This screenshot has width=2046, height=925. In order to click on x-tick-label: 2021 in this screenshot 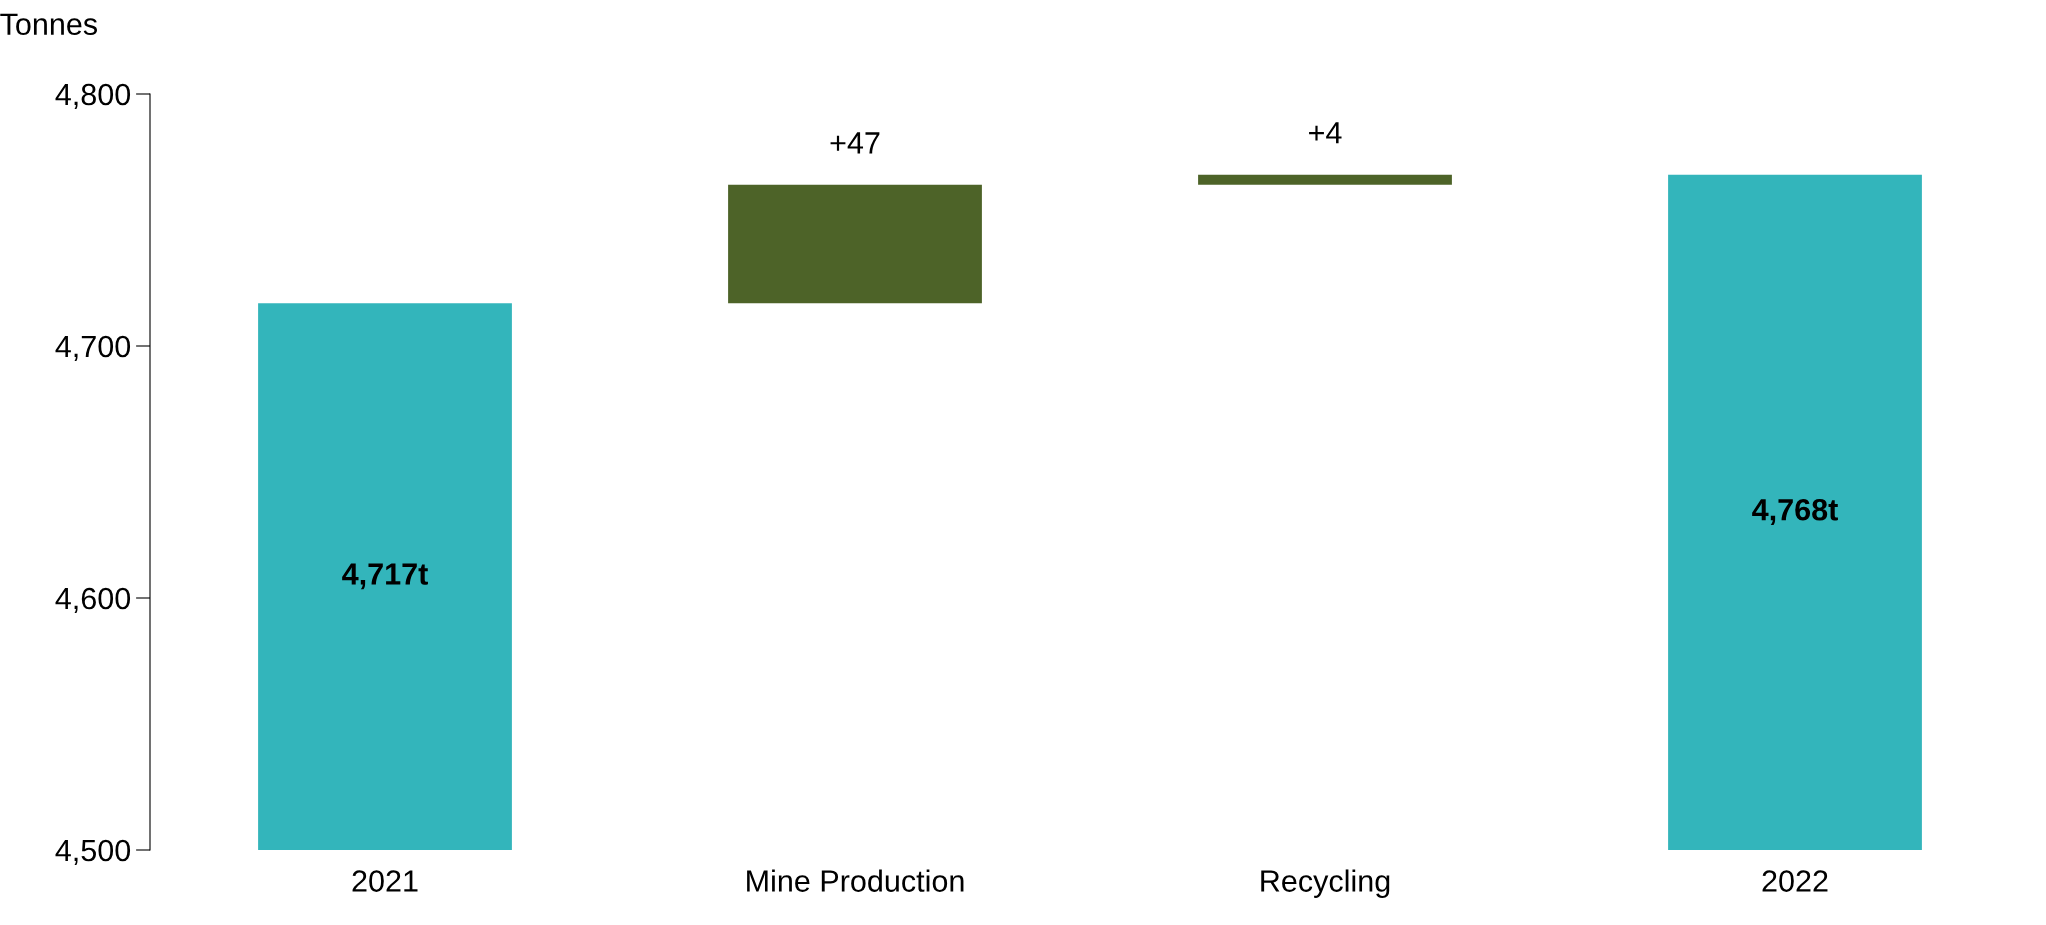, I will do `click(385, 881)`.